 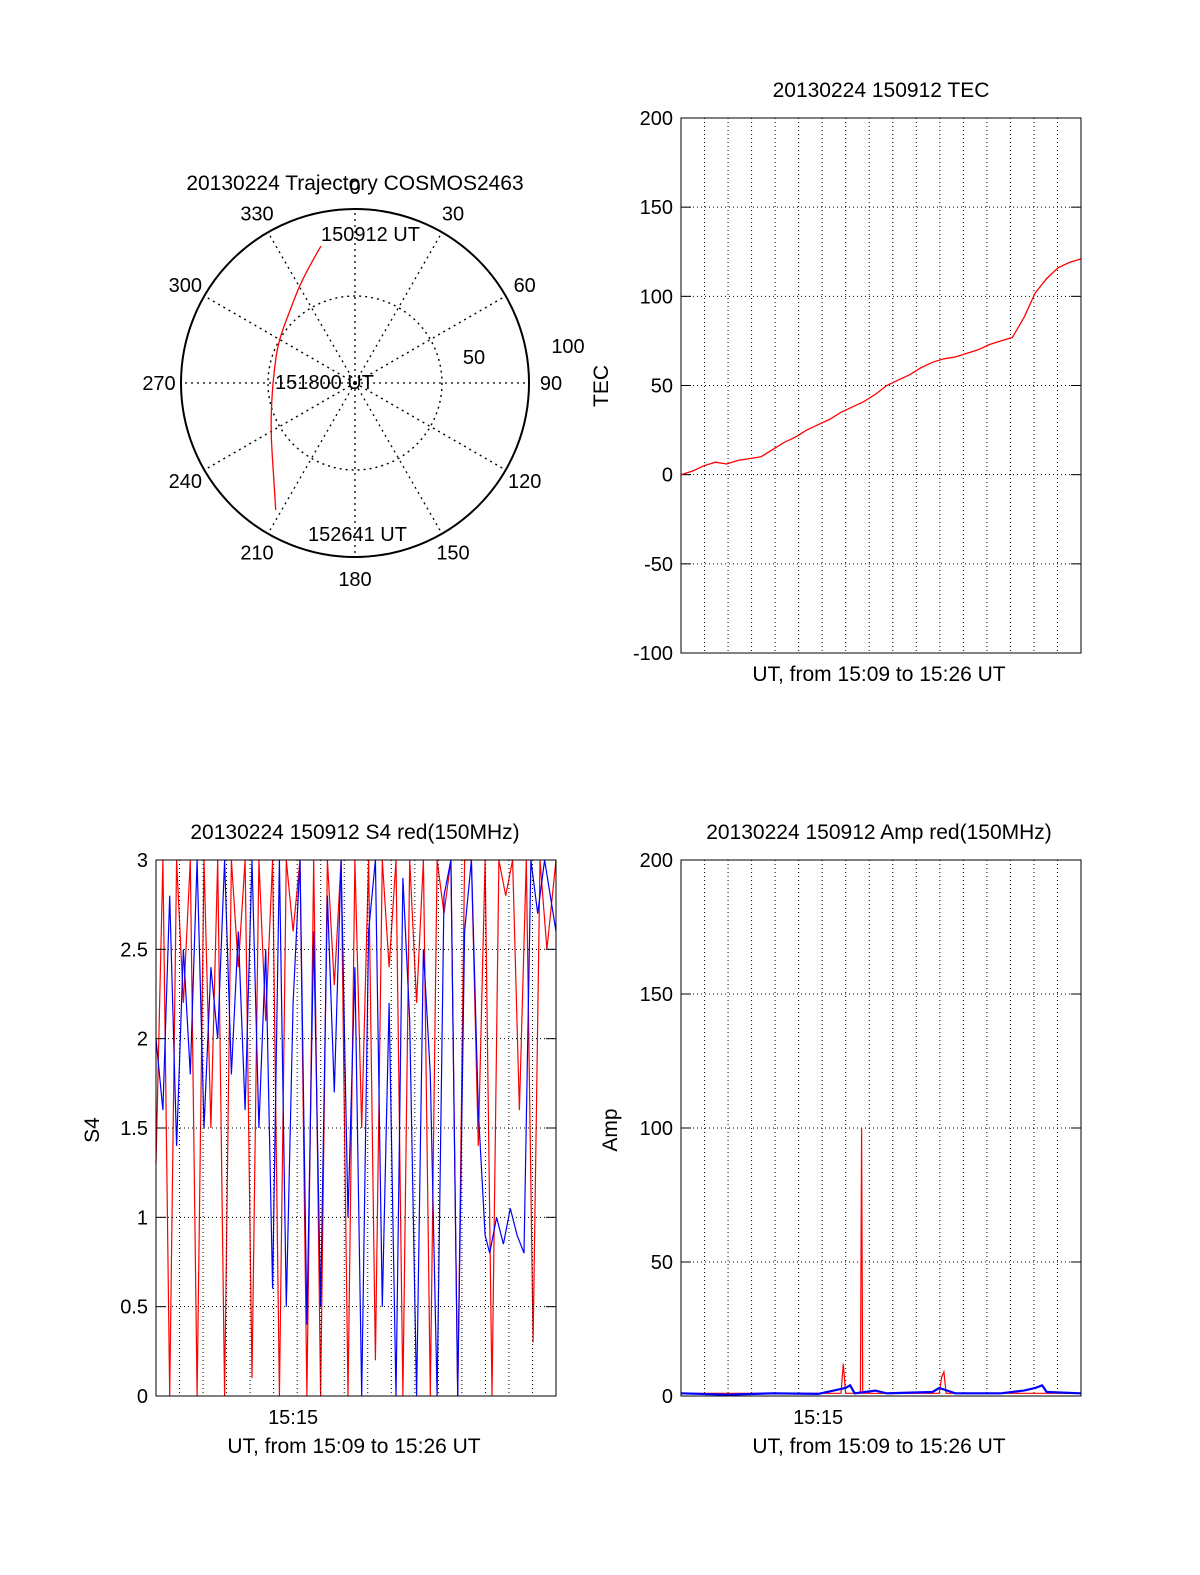 I want to click on tec-ytick-label-3: 50, so click(x=662, y=387).